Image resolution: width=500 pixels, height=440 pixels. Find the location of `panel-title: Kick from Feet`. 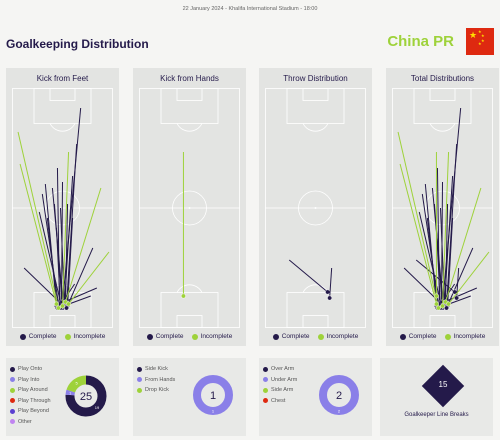

panel-title: Kick from Feet is located at coordinates (62, 78).